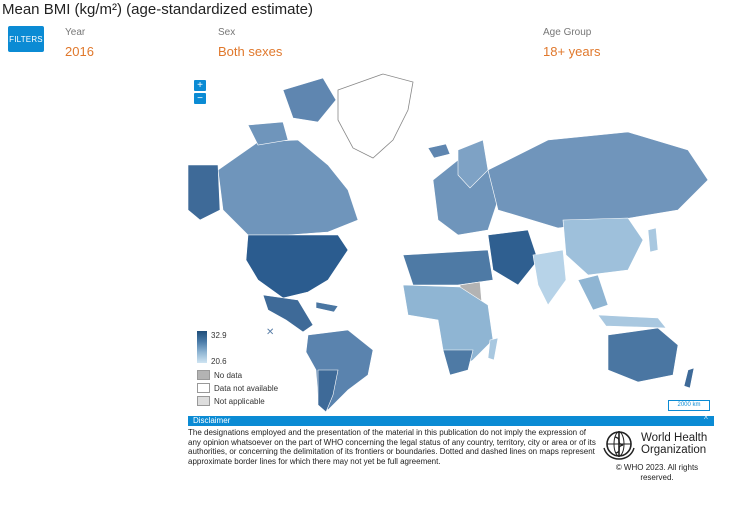 The image size is (743, 506). Describe the element at coordinates (448, 267) in the screenshot. I see `north-africa-shape` at that location.